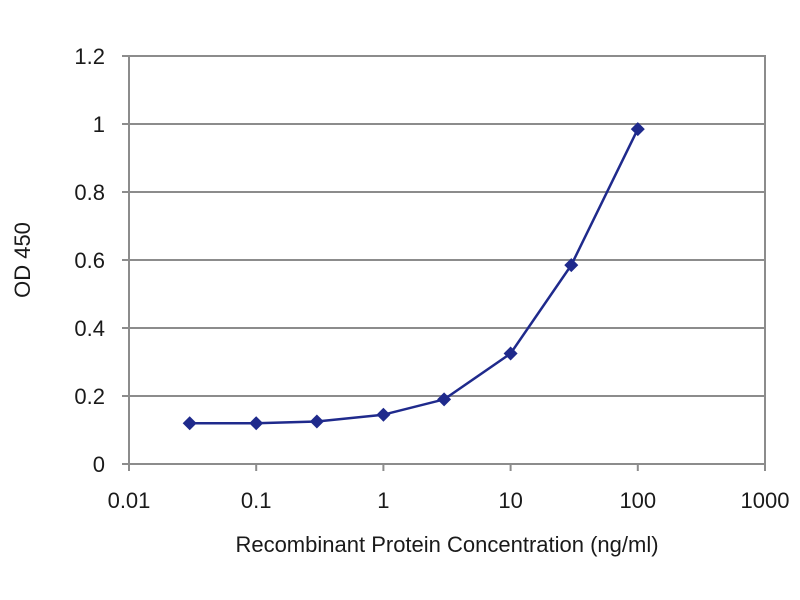  Describe the element at coordinates (637, 500) in the screenshot. I see `x-tick-label: 100` at that location.